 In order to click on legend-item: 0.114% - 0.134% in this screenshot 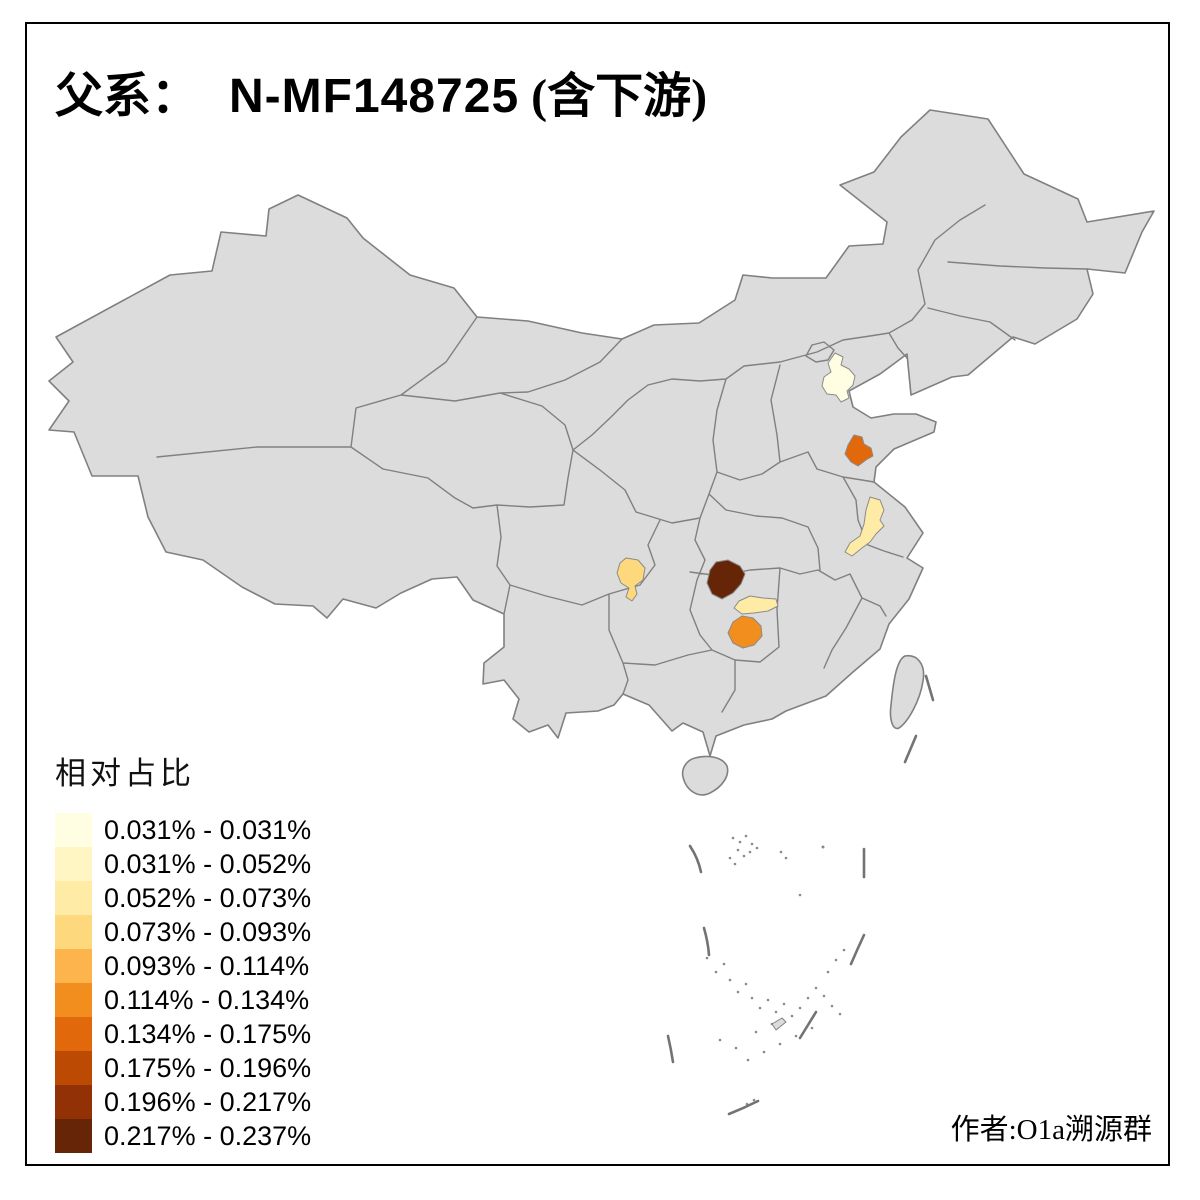, I will do `click(183, 1000)`.